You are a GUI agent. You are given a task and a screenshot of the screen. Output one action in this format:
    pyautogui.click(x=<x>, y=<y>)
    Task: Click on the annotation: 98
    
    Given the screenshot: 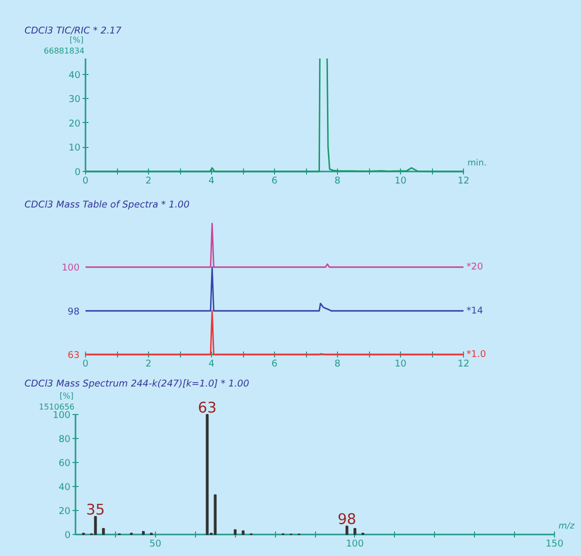 What is the action you would take?
    pyautogui.click(x=347, y=519)
    